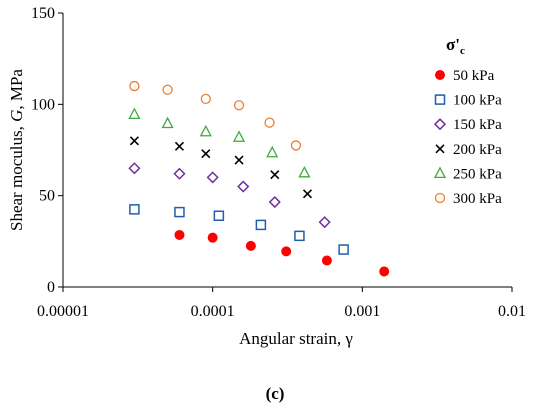 This screenshot has width=550, height=411. I want to click on figure-caption: (c), so click(275, 393).